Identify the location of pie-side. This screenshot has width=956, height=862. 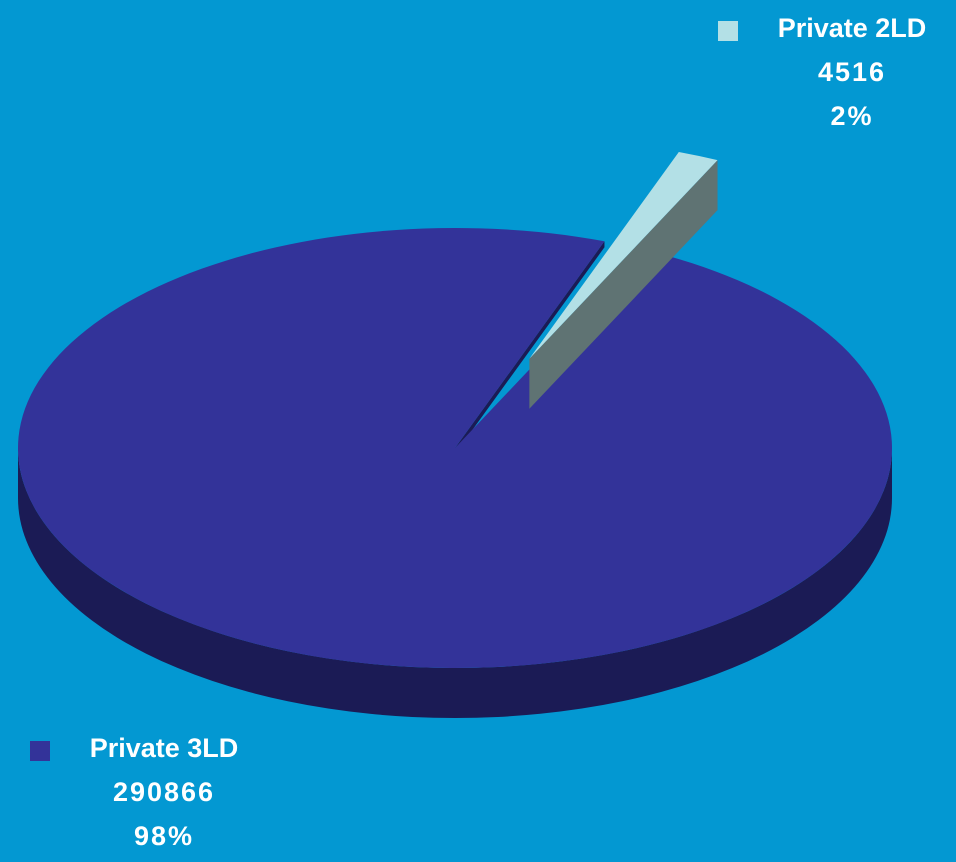
(623, 284).